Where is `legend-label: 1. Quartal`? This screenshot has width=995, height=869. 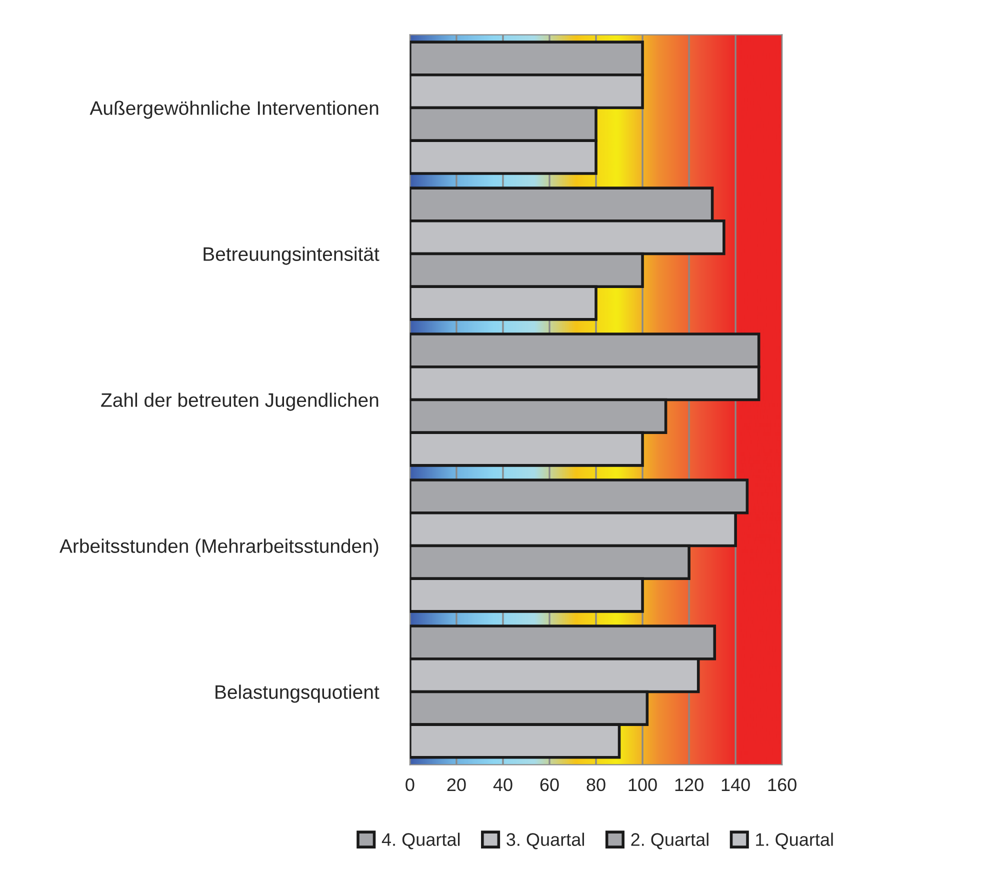 legend-label: 1. Quartal is located at coordinates (794, 841).